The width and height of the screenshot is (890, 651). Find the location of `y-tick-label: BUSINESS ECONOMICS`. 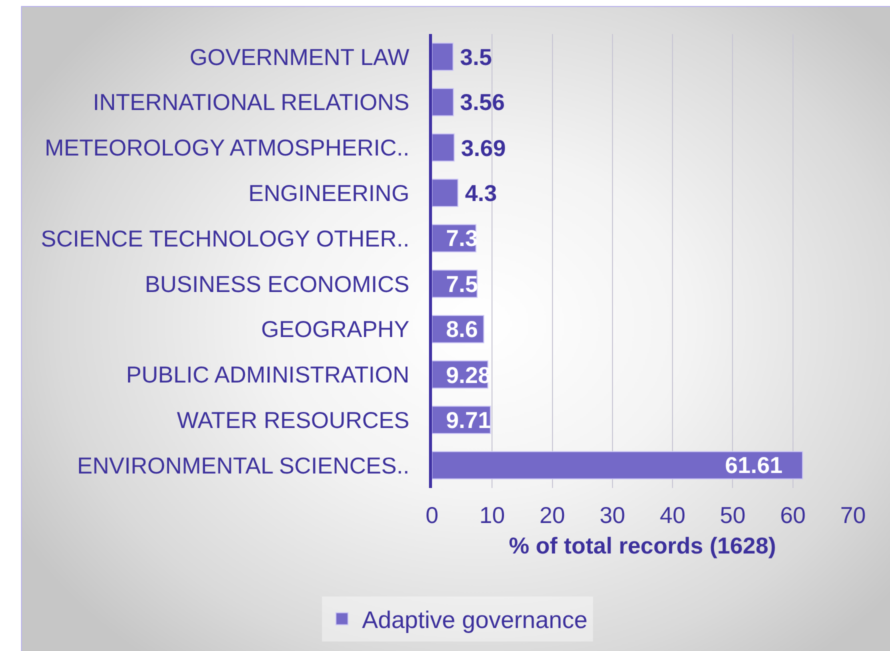

y-tick-label: BUSINESS ECONOMICS is located at coordinates (277, 283).